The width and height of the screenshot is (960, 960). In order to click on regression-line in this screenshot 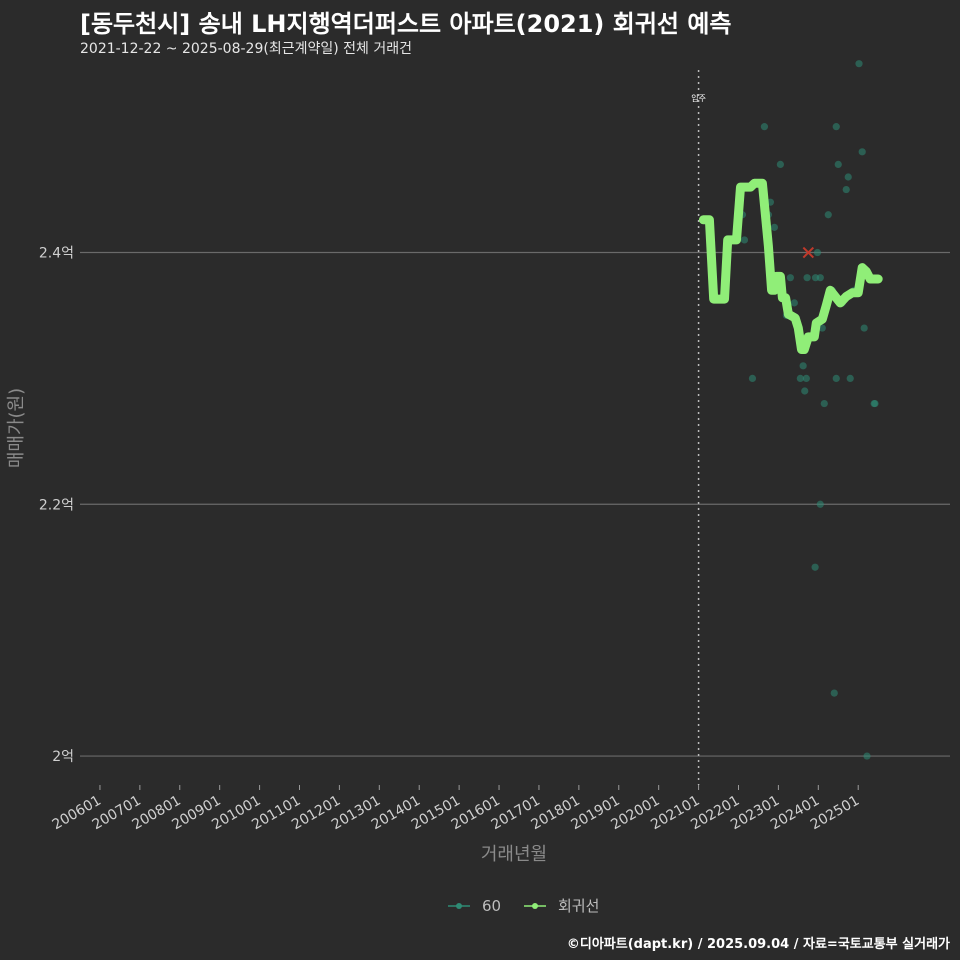, I will do `click(790, 266)`.